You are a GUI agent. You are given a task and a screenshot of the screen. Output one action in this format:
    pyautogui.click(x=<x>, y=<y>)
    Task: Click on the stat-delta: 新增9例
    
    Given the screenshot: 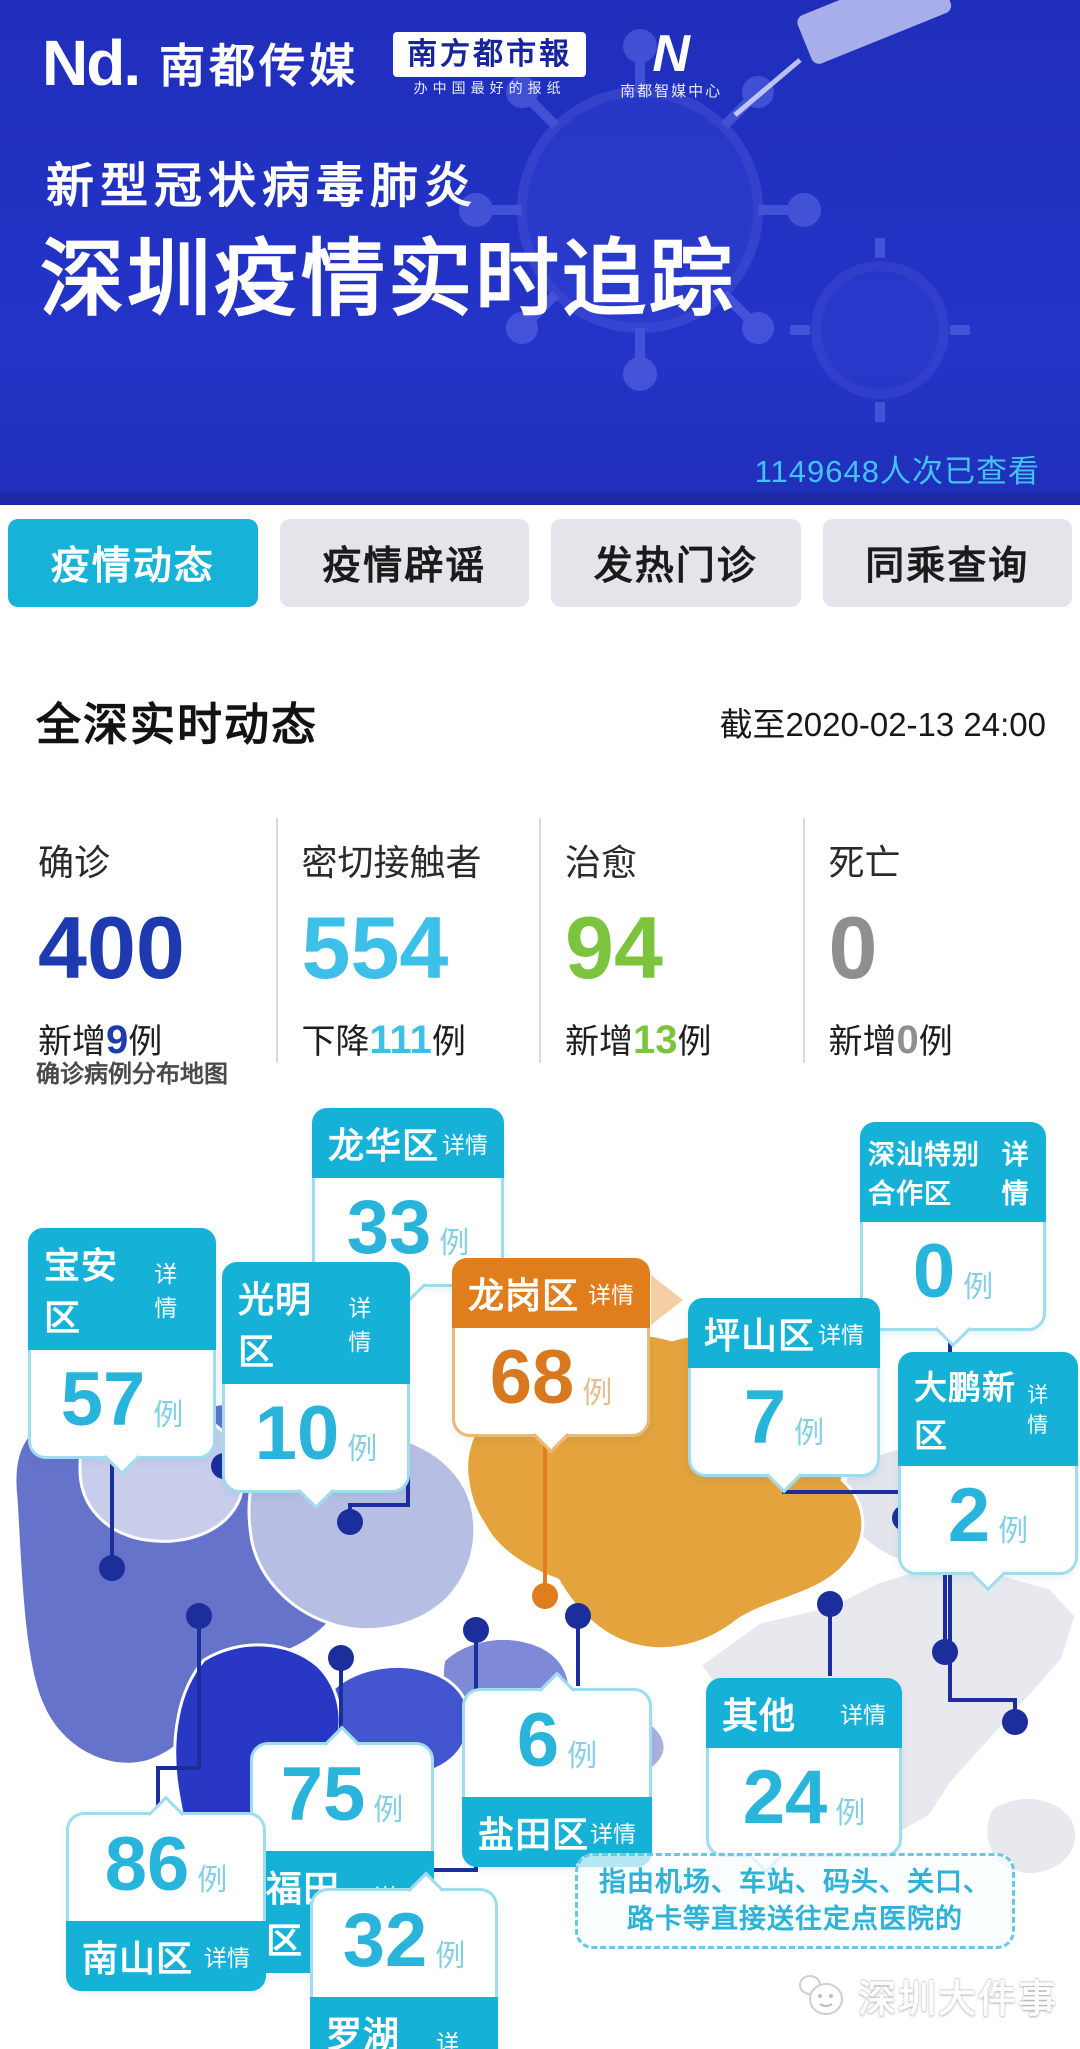 What is the action you would take?
    pyautogui.click(x=100, y=1040)
    